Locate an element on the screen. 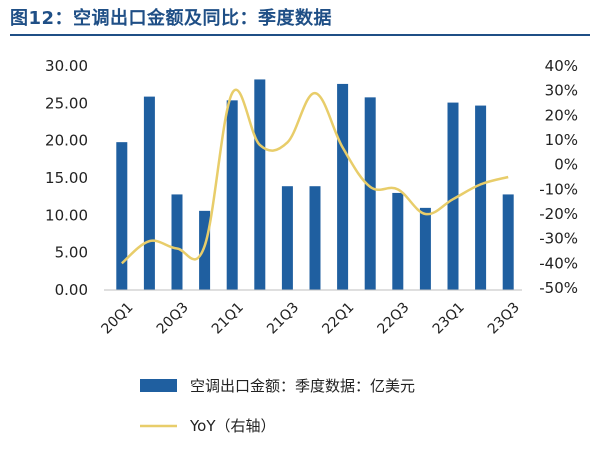  bar-23Q3 is located at coordinates (508, 242).